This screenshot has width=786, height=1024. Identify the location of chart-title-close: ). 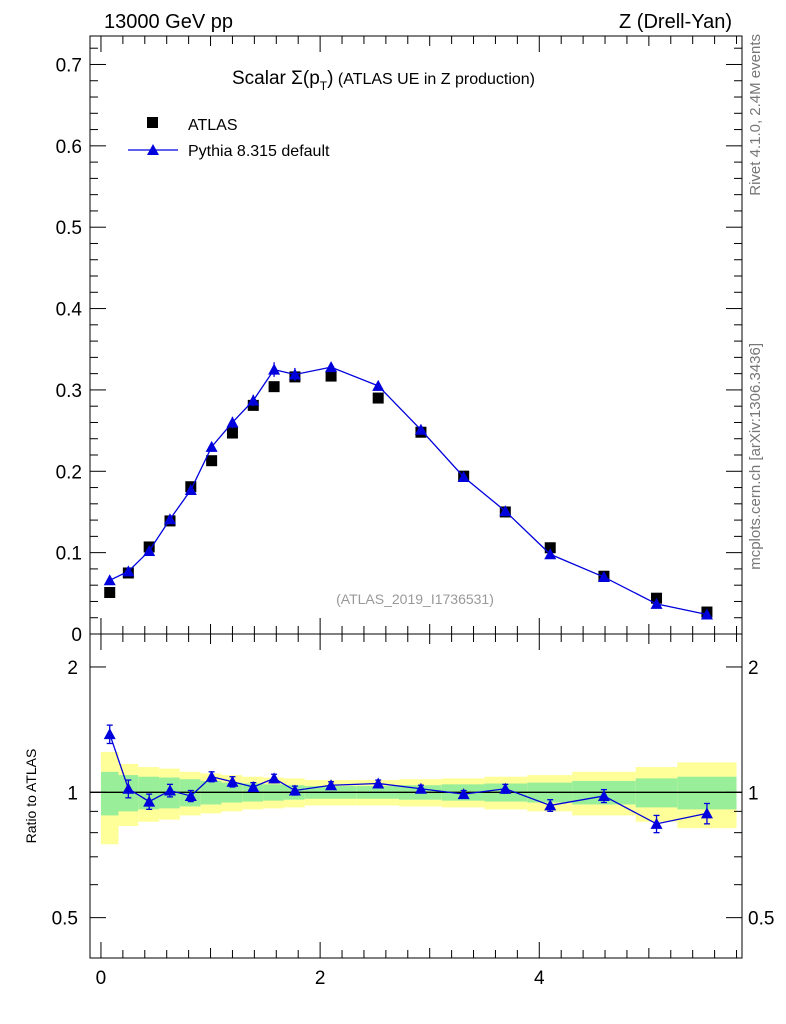
(330, 78).